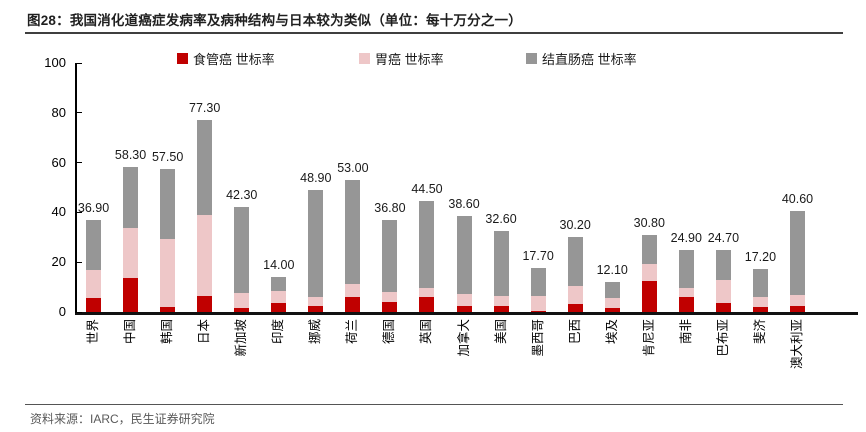 Image resolution: width=866 pixels, height=432 pixels. I want to click on bar-total-label: 14.00, so click(279, 265).